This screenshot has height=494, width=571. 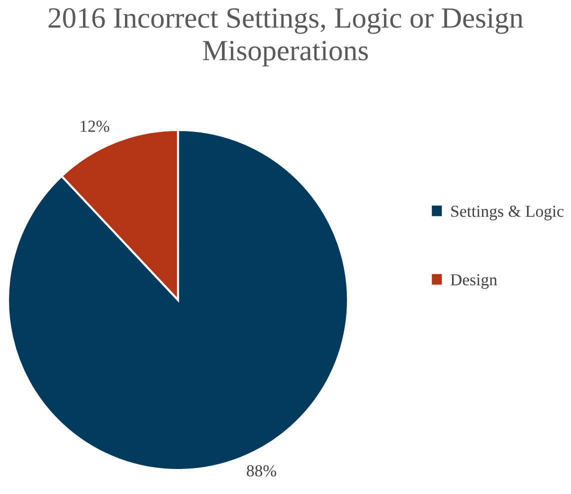 What do you see at coordinates (95, 126) in the screenshot?
I see `data-label: 12%` at bounding box center [95, 126].